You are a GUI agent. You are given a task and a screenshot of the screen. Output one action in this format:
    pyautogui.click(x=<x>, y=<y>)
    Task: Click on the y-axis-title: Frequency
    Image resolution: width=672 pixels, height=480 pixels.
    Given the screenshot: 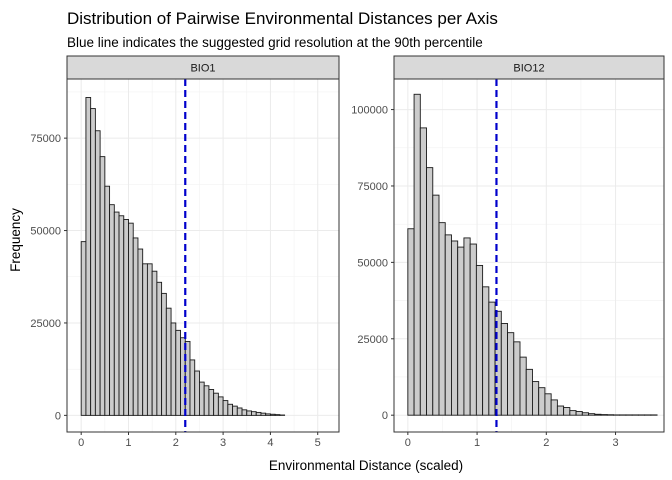 What is the action you would take?
    pyautogui.click(x=15, y=240)
    